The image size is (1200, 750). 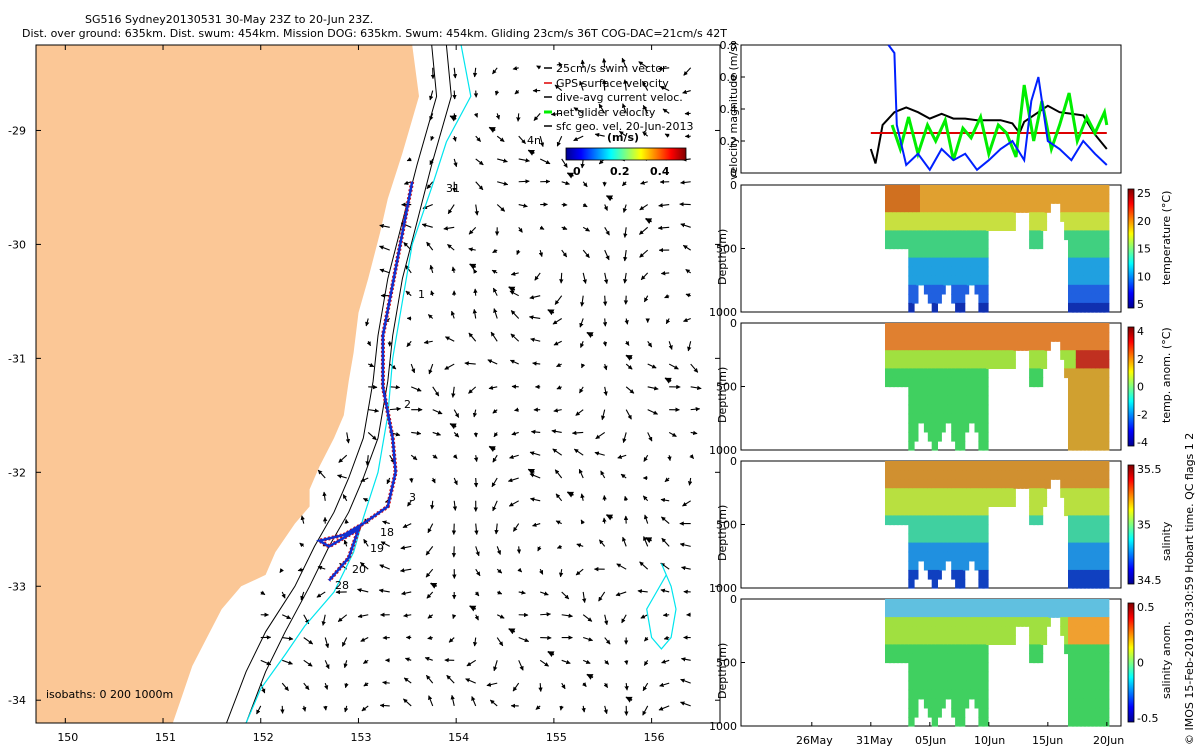 What do you see at coordinates (960, 734) in the screenshot?
I see `time-axis: 26May 31May 05Jun 10Jun 15Jun 20Jun` at bounding box center [960, 734].